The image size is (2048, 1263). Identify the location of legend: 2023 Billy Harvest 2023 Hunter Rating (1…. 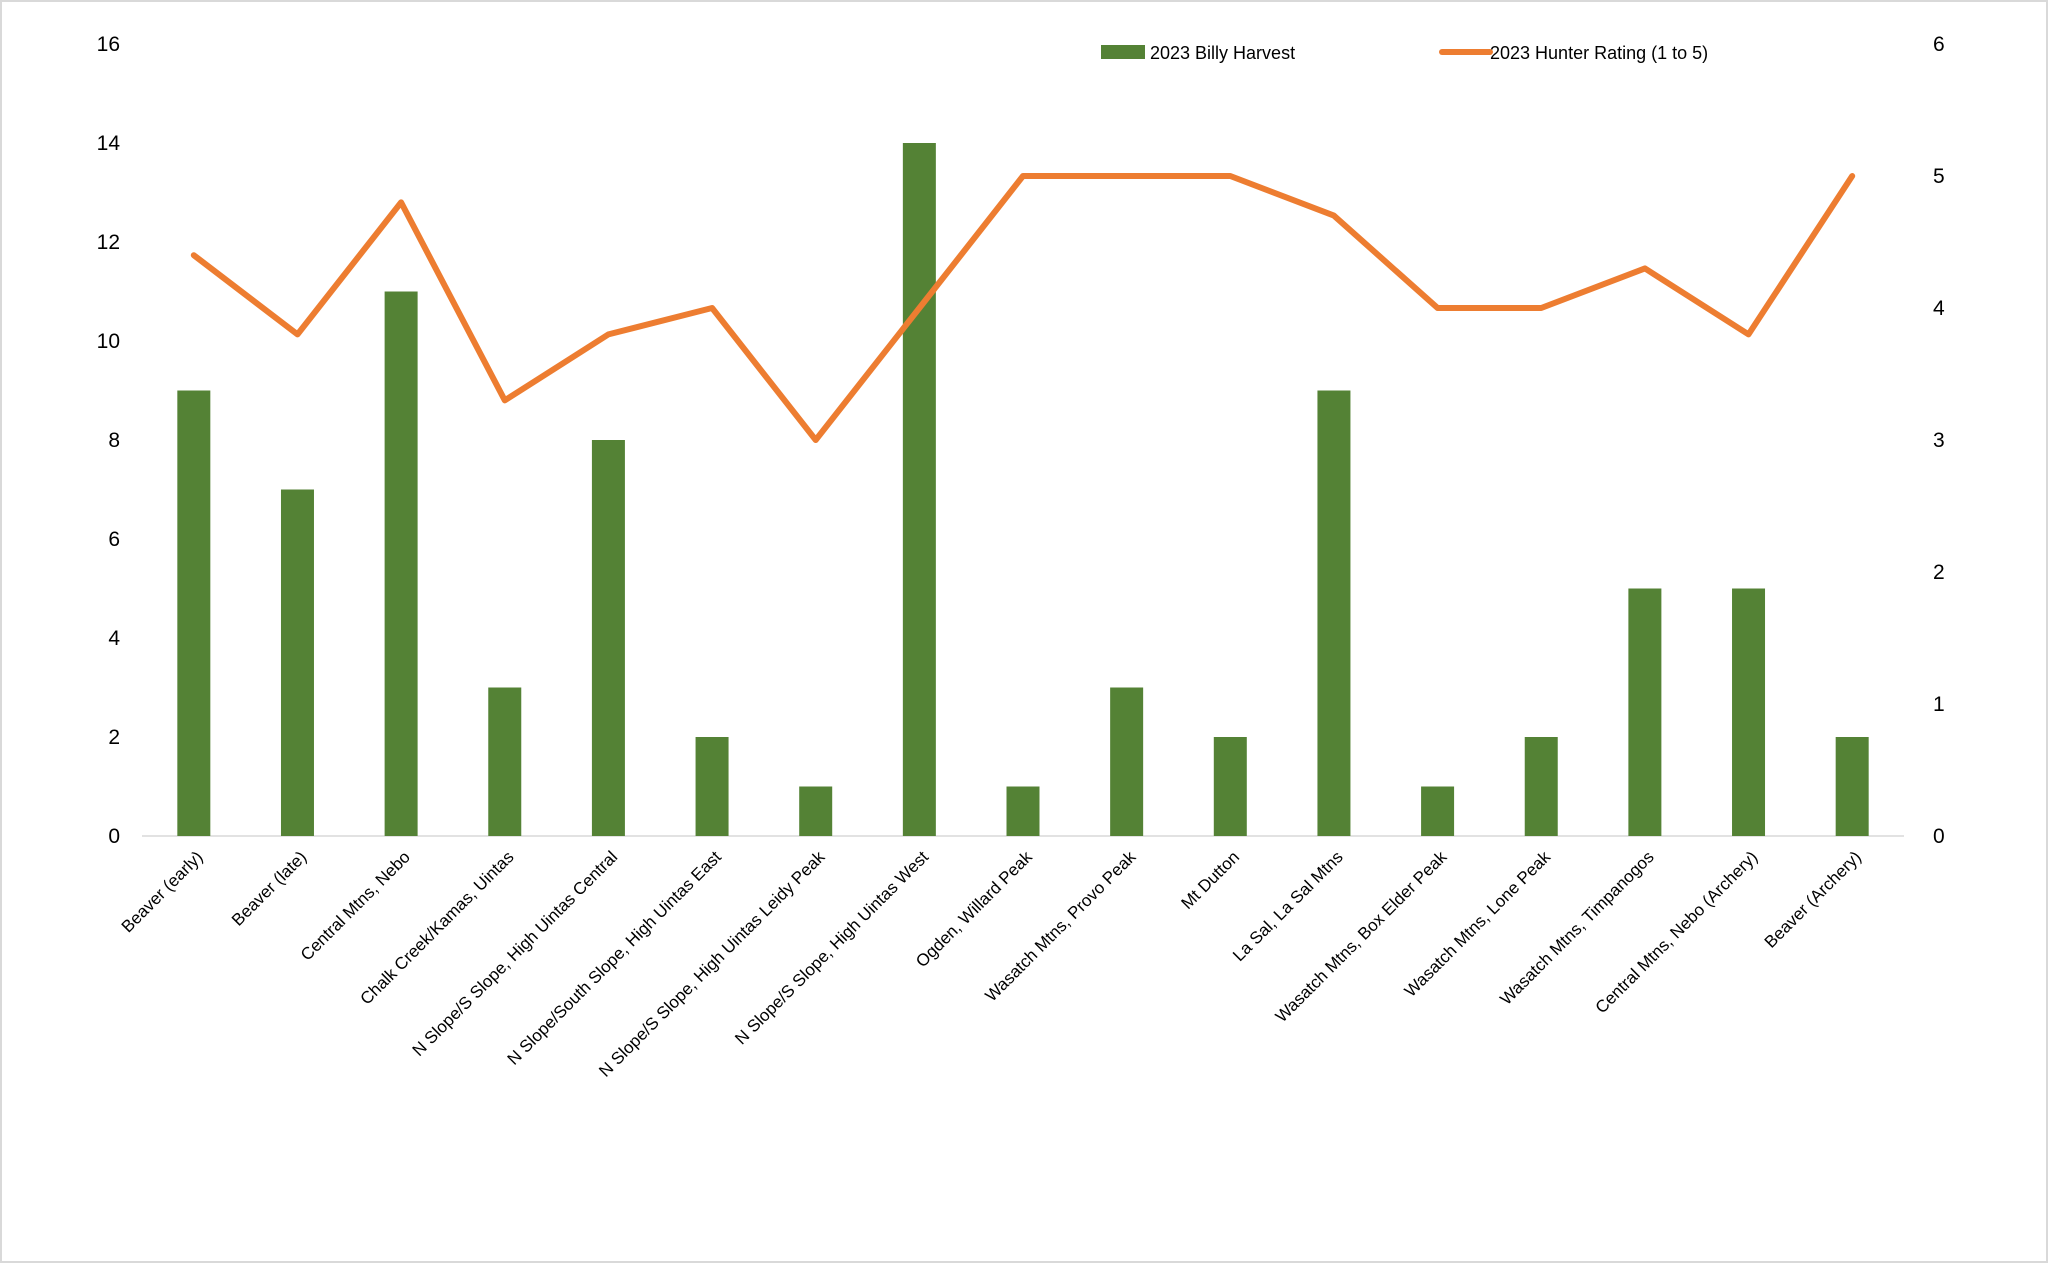
(1404, 53).